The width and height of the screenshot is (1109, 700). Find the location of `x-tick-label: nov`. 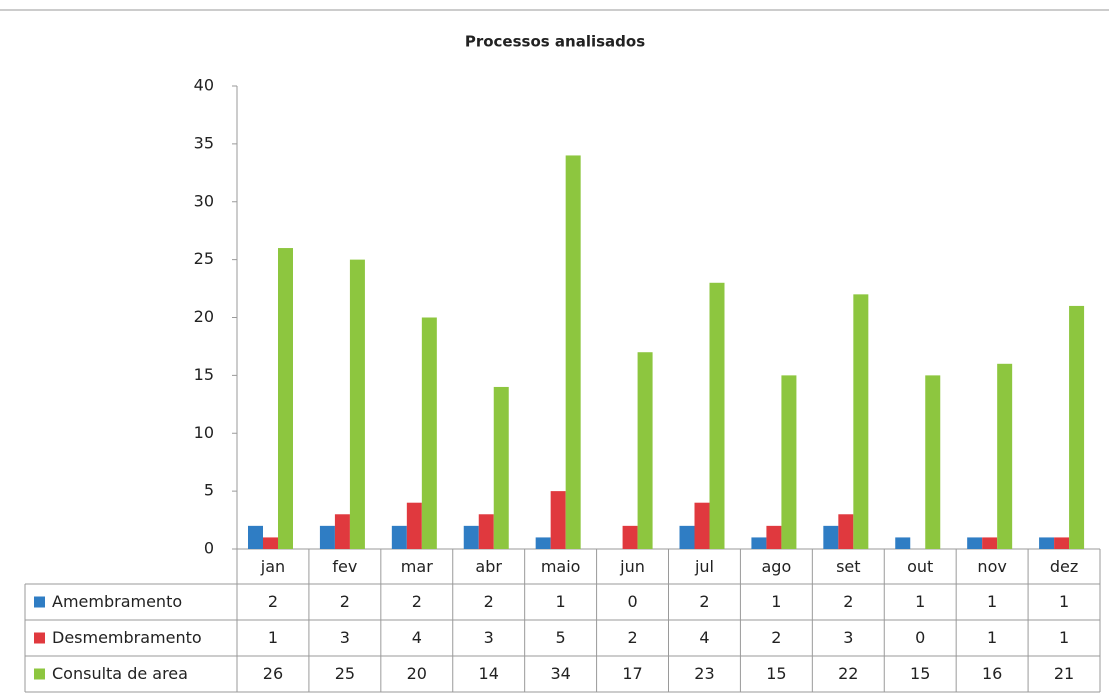

x-tick-label: nov is located at coordinates (991, 566).